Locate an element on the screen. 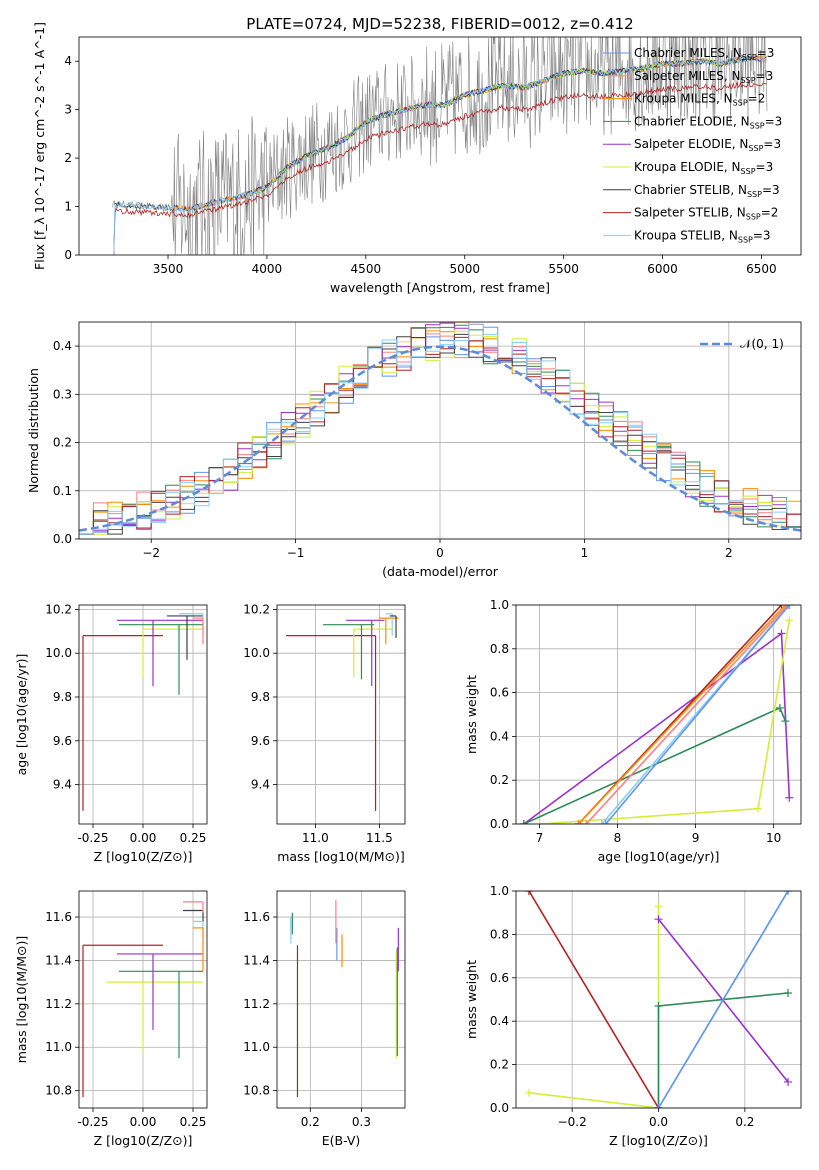 This screenshot has height=1170, width=819. legend-entry: Kroupa ELODIE, NSSP=3 is located at coordinates (703, 168).